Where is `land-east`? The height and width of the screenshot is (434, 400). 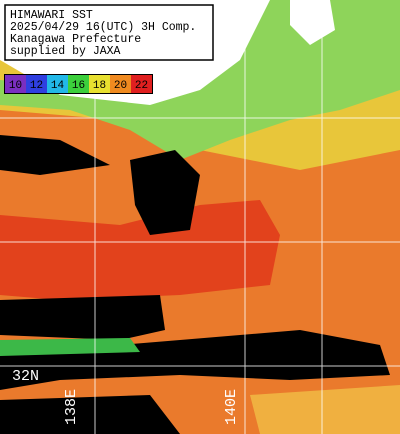
land-east is located at coordinates (312, 22).